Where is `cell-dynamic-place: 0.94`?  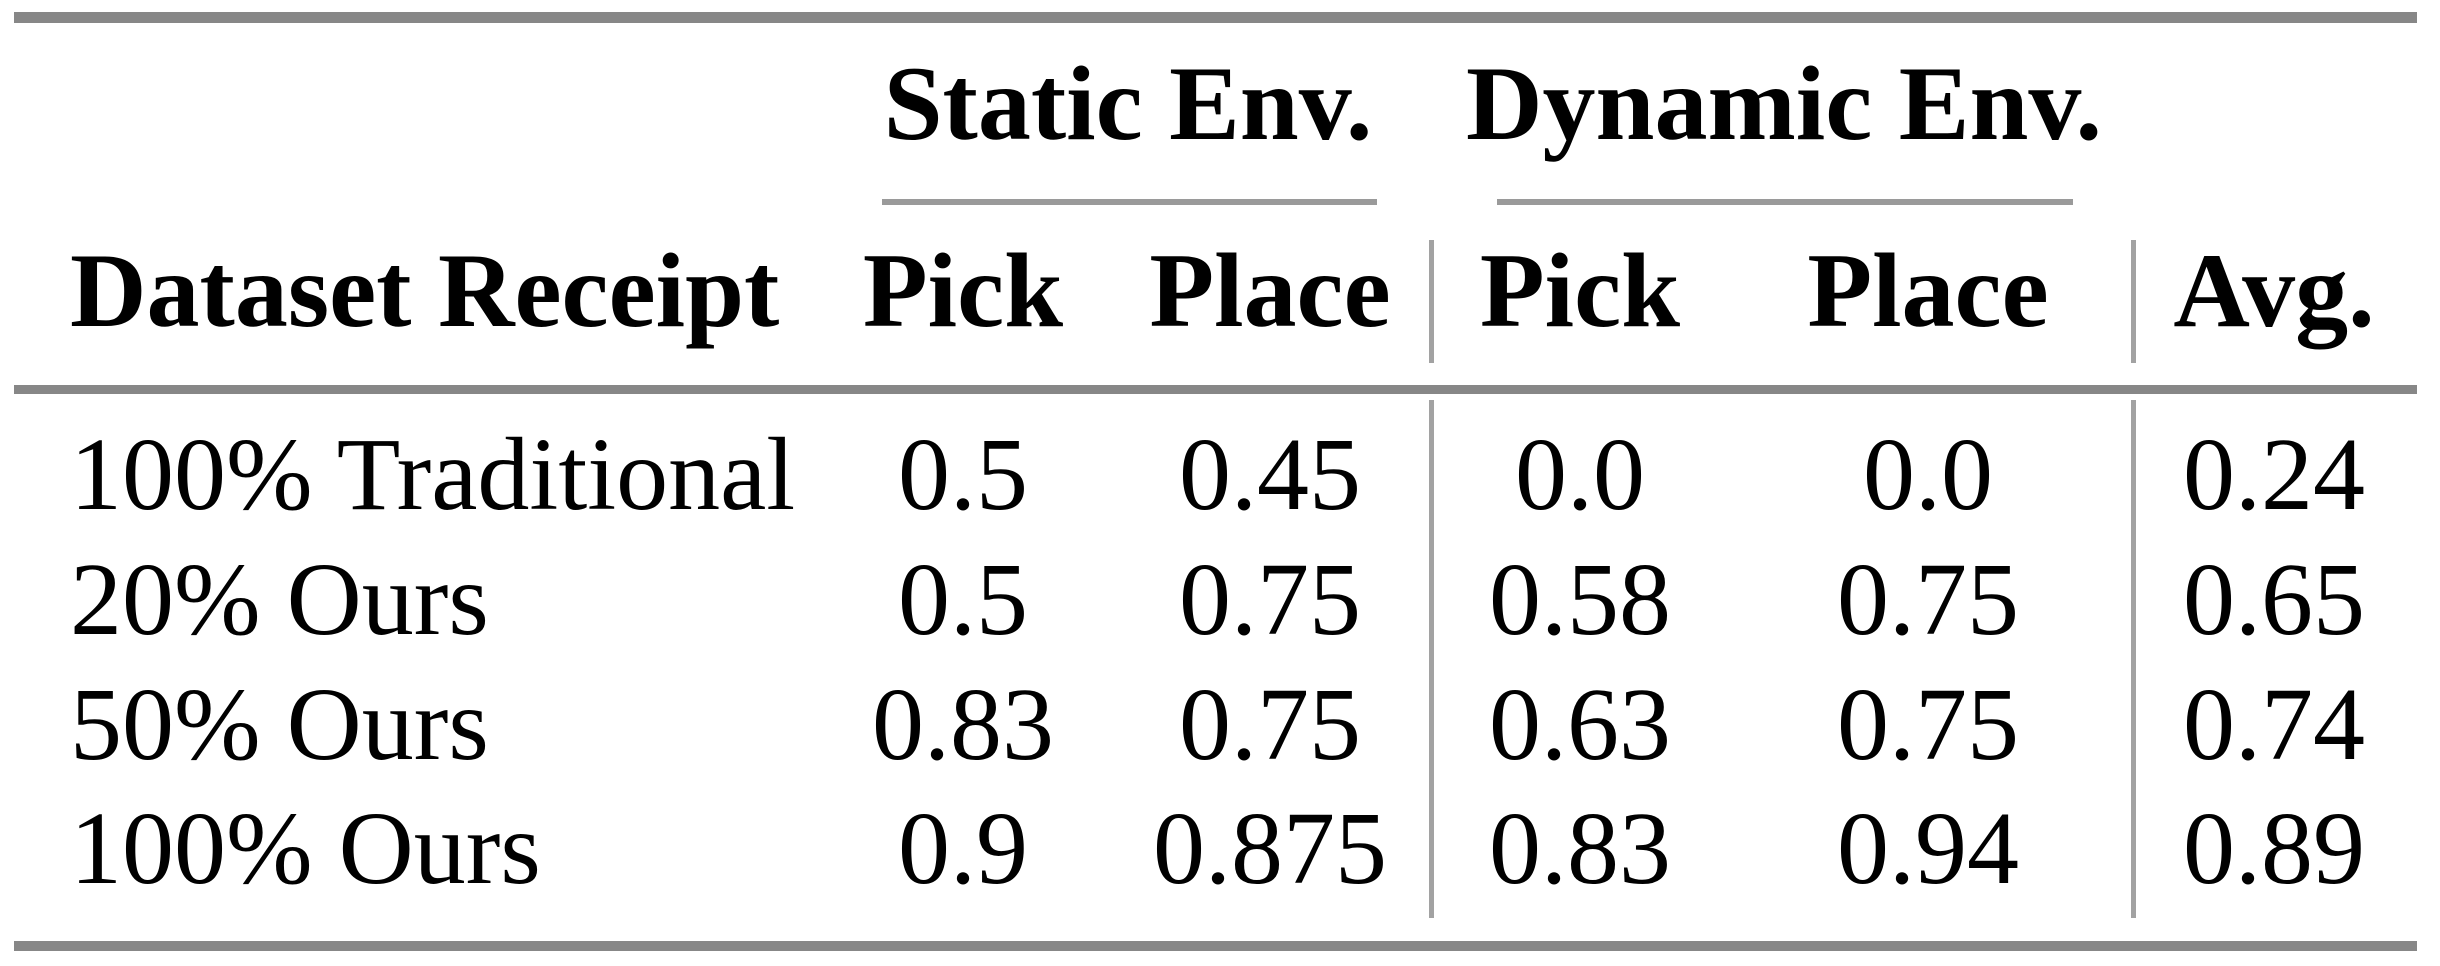
cell-dynamic-place: 0.94 is located at coordinates (1928, 848).